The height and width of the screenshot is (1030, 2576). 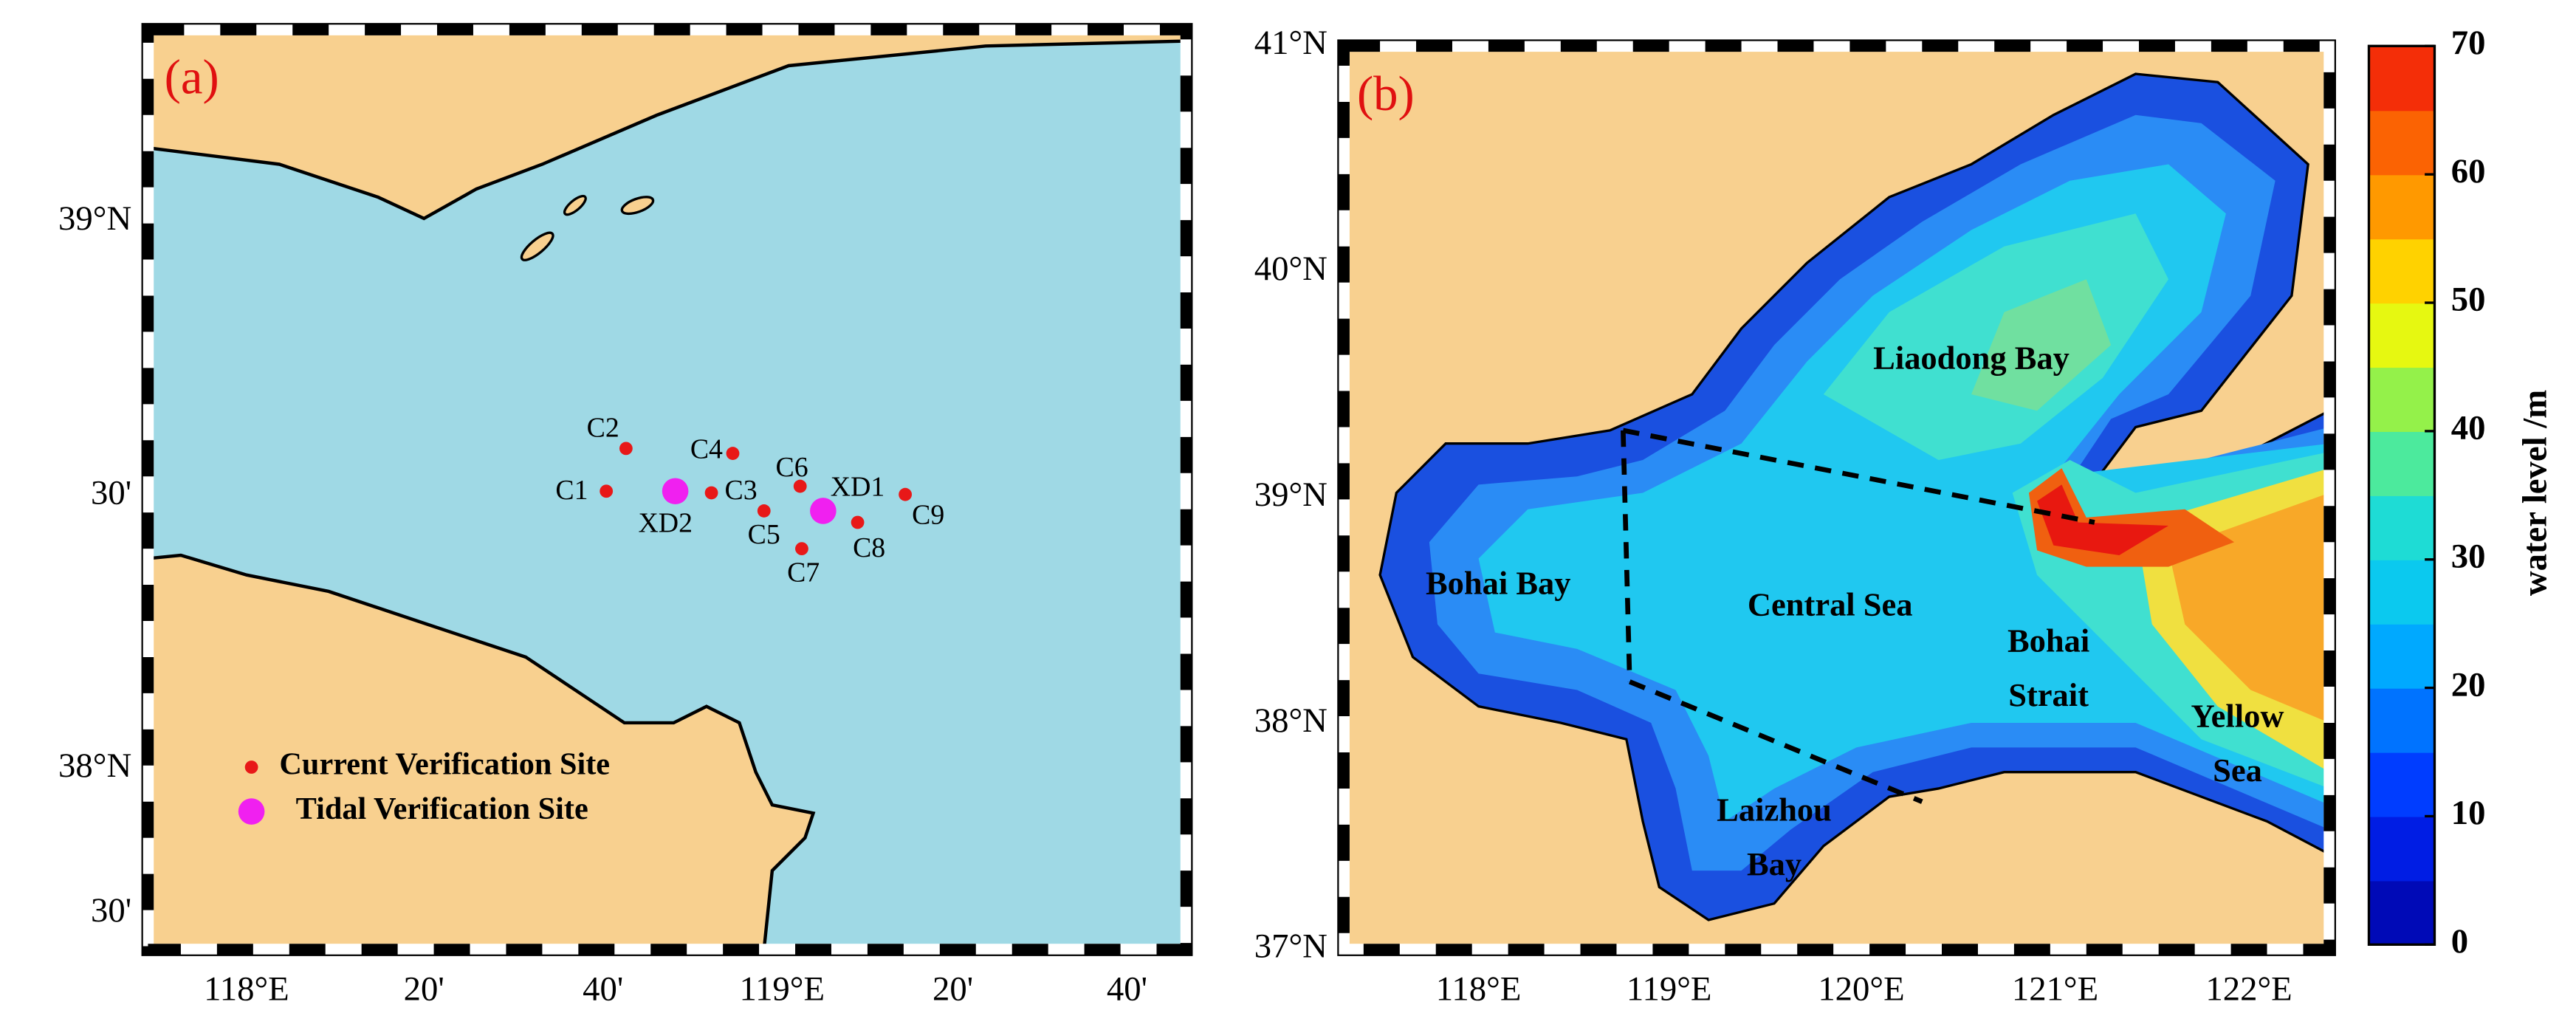 I want to click on colorbar-label: water level /m, so click(x=2534, y=493).